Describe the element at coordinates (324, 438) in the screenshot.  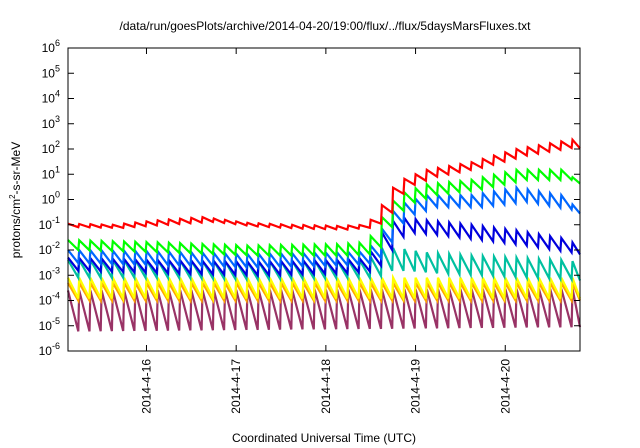
I see `x-axis-label: Coordinated Universal Time (UTC)` at that location.